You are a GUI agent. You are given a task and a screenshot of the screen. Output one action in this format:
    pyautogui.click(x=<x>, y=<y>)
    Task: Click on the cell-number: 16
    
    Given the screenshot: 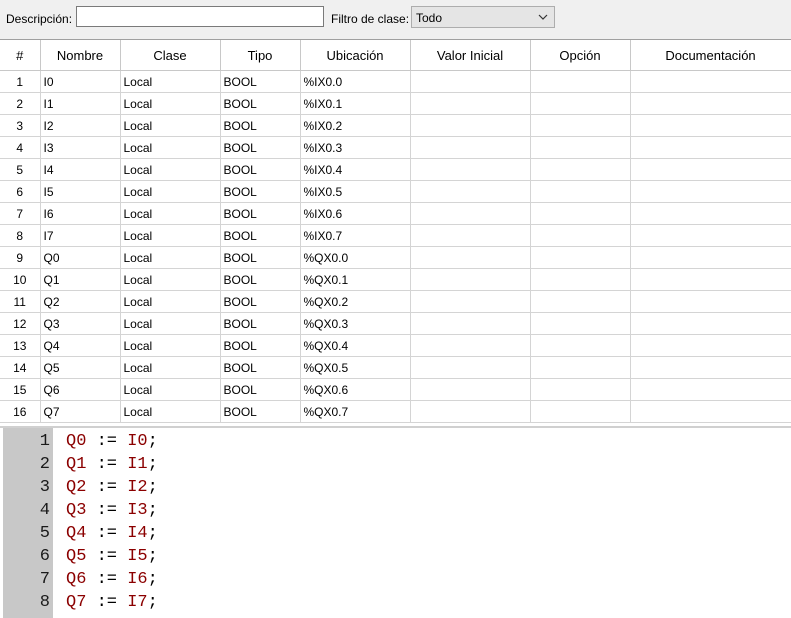 What is the action you would take?
    pyautogui.click(x=20, y=411)
    